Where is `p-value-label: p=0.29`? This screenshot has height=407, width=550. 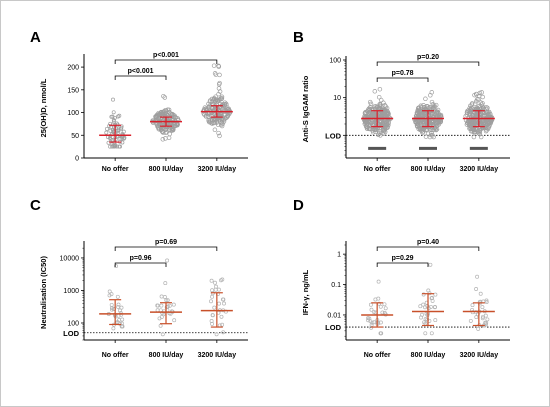
p-value-label: p=0.29 is located at coordinates (403, 258).